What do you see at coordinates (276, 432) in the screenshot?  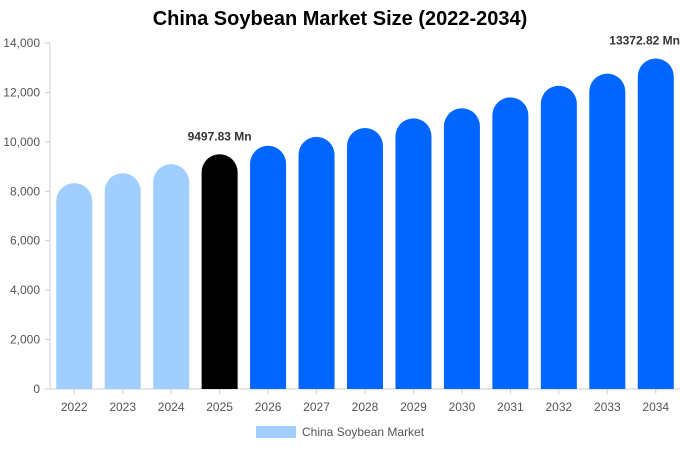 I see `legend-swatch` at bounding box center [276, 432].